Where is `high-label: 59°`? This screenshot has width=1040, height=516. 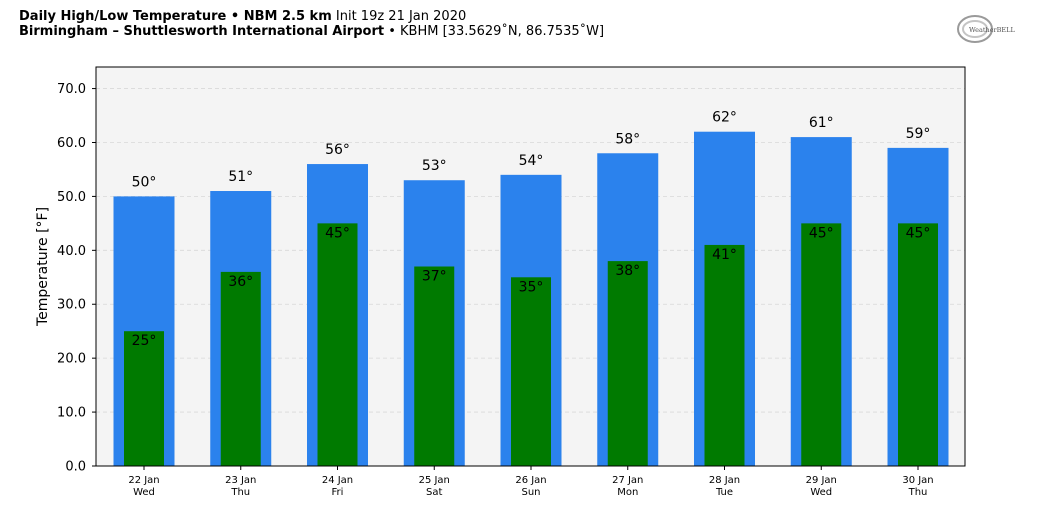 high-label: 59° is located at coordinates (918, 134).